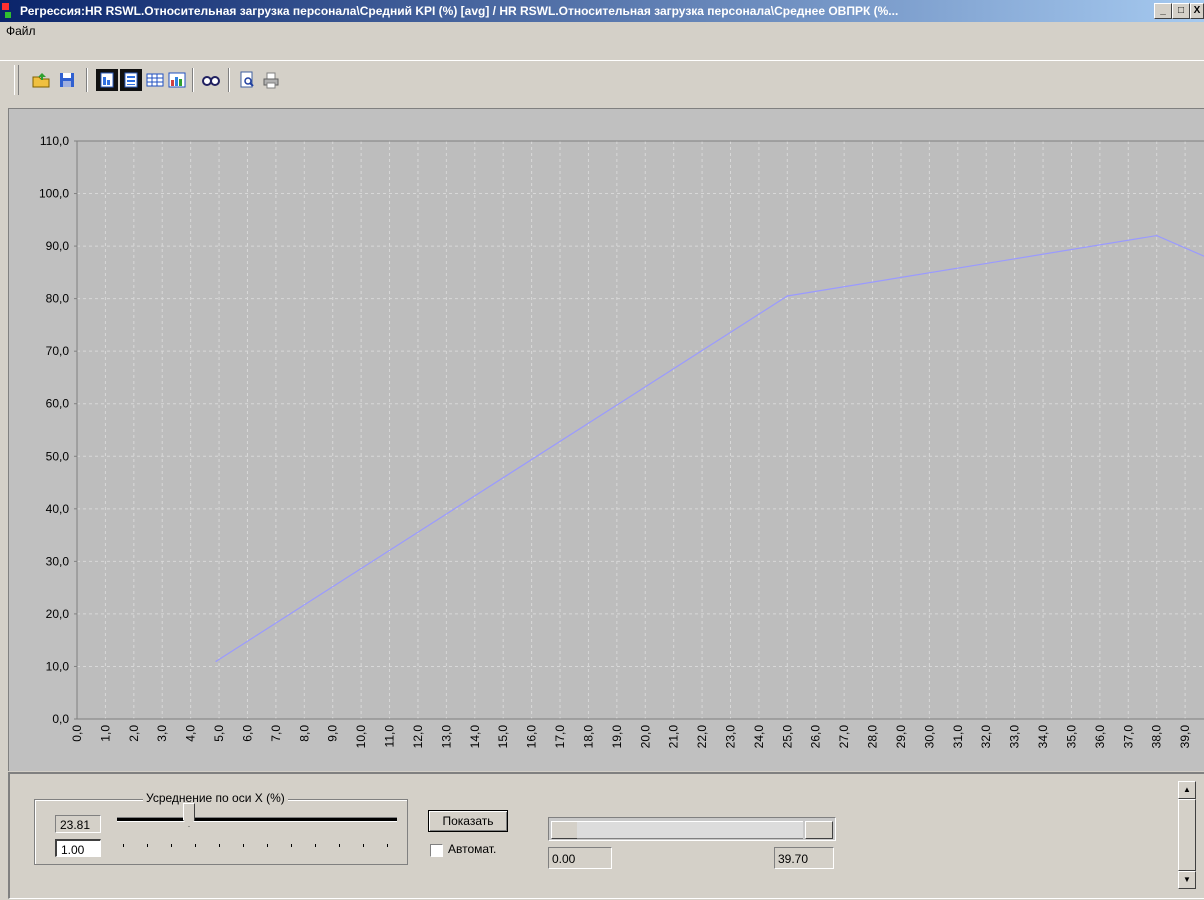 The image size is (1204, 900). Describe the element at coordinates (58, 614) in the screenshot. I see `y-tick-label: 20,0` at that location.